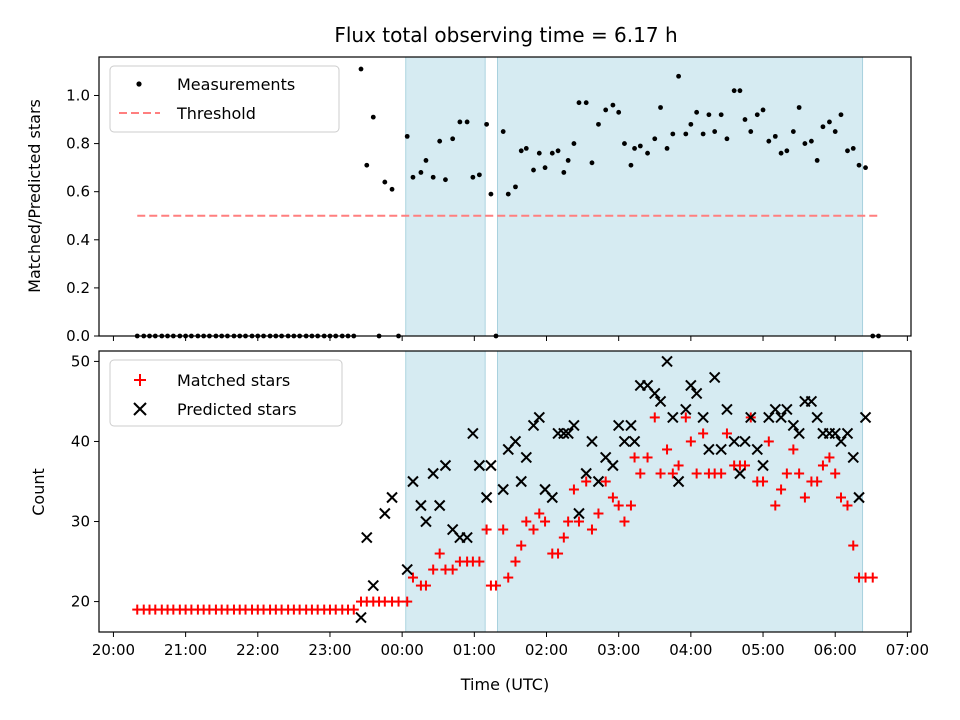  Describe the element at coordinates (113, 650) in the screenshot. I see `x-tick-label: 20:00` at that location.